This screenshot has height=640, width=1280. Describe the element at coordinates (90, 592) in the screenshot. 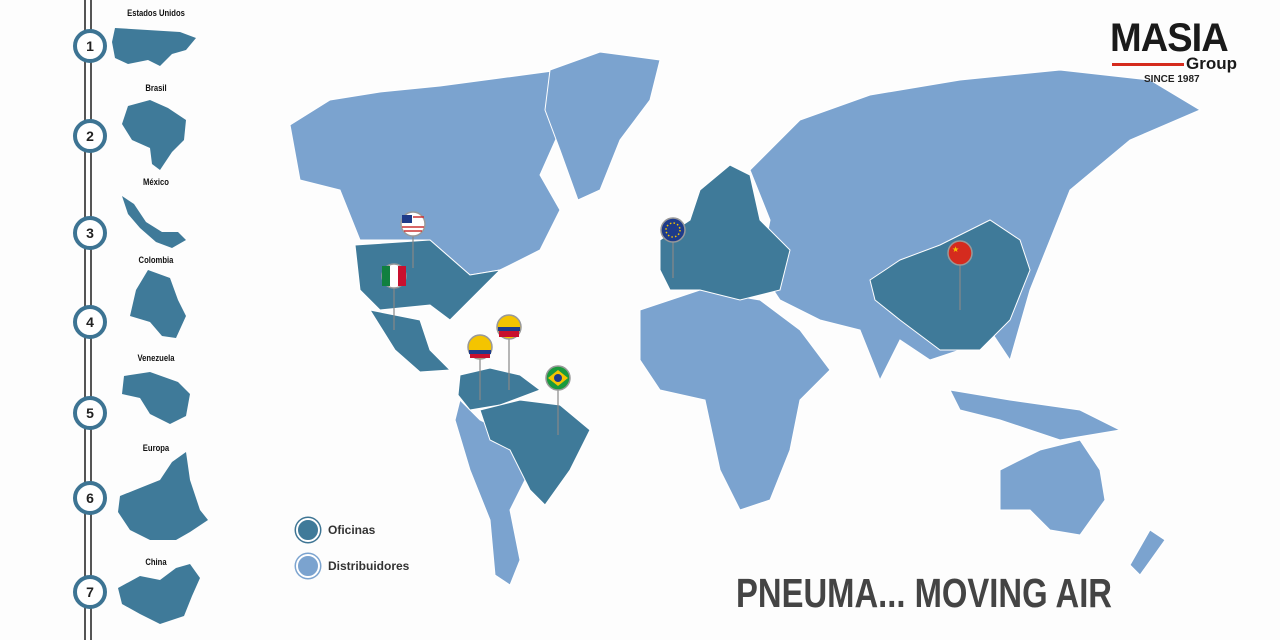

I see `step-7: 7` at that location.